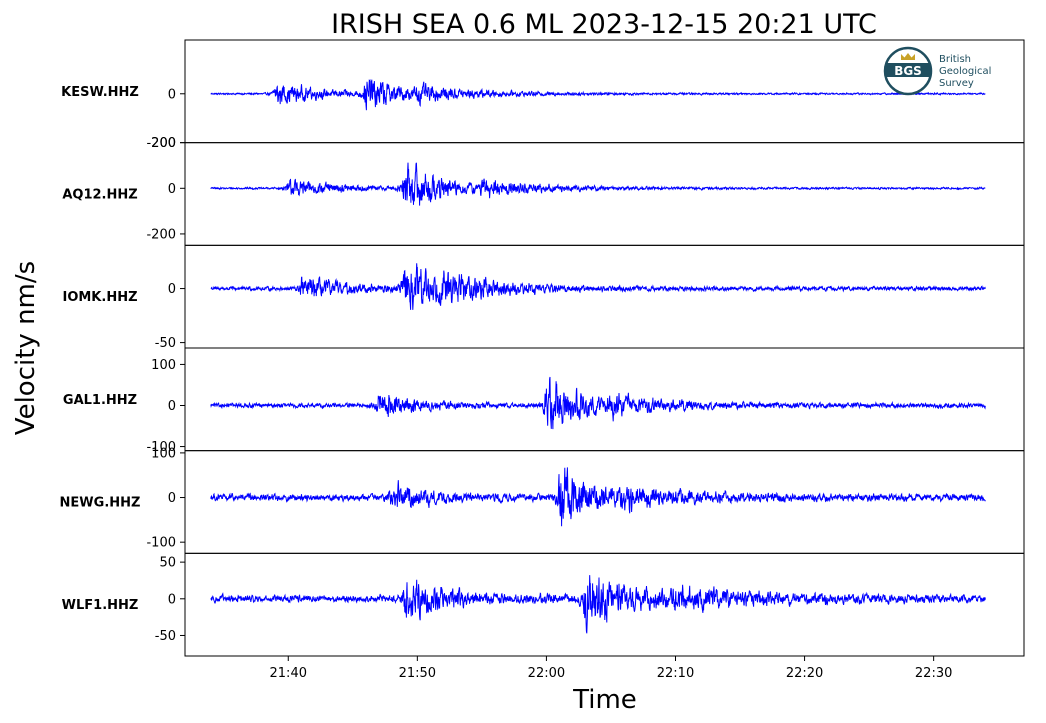 The width and height of the screenshot is (1046, 723). Describe the element at coordinates (804, 673) in the screenshot. I see `x-tick-label: 22:20` at that location.